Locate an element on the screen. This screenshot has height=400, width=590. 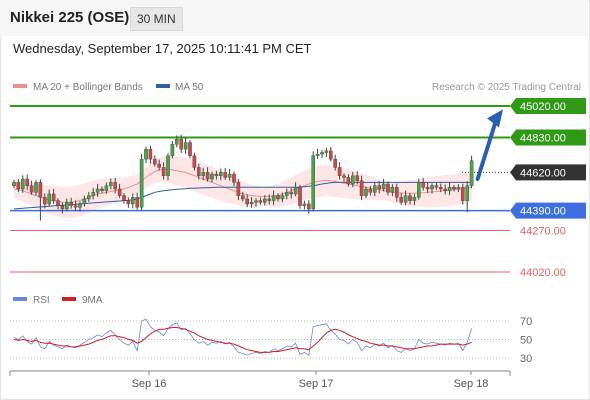
level-label-2: 44620.00 is located at coordinates (543, 173).